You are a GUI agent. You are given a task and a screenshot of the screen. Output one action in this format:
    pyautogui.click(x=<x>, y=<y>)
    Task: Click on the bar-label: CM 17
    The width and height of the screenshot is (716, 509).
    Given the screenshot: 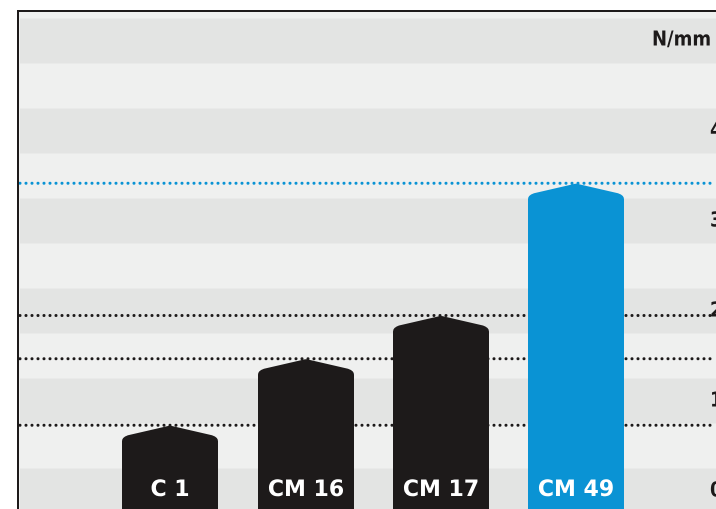 What is the action you would take?
    pyautogui.click(x=441, y=489)
    